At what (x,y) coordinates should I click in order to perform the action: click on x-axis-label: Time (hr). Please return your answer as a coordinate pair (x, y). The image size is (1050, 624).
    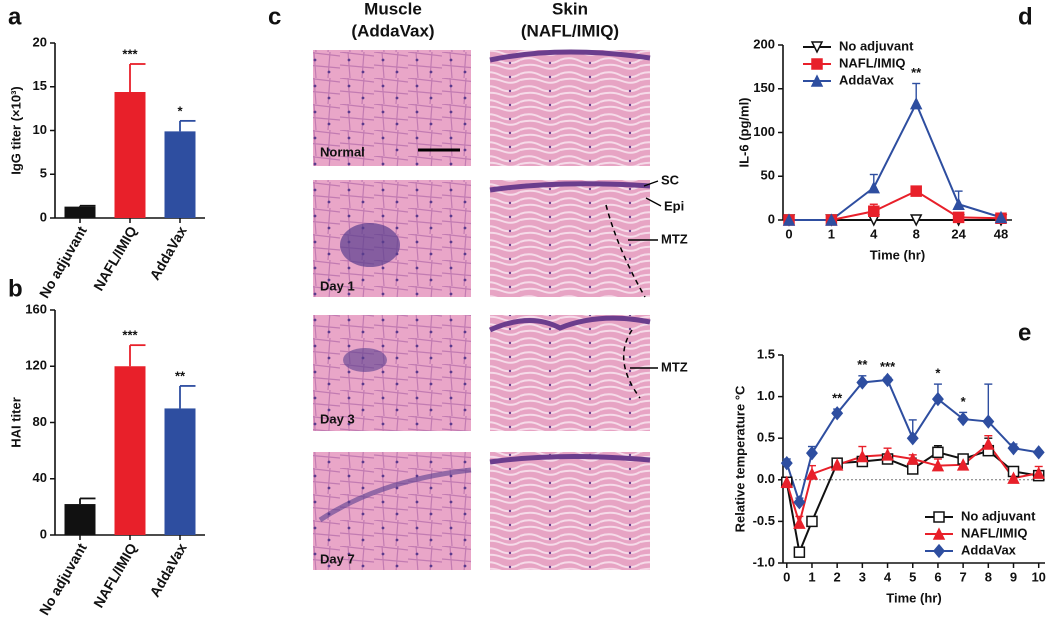
    Looking at the image, I should click on (913, 597).